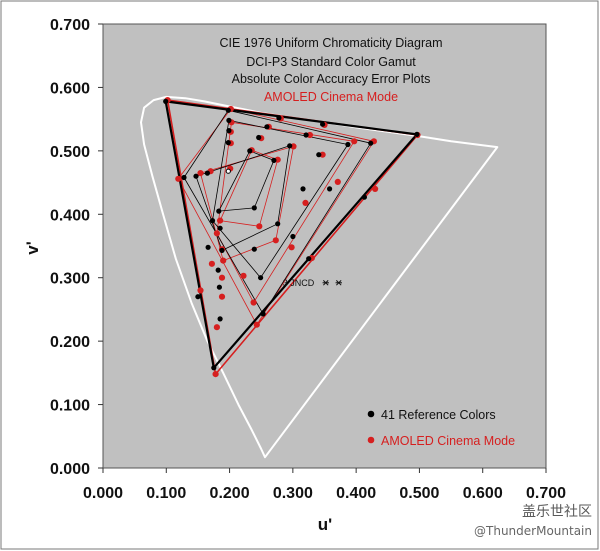 The image size is (600, 551). I want to click on y-tick-label-5: 0.500, so click(70, 152).